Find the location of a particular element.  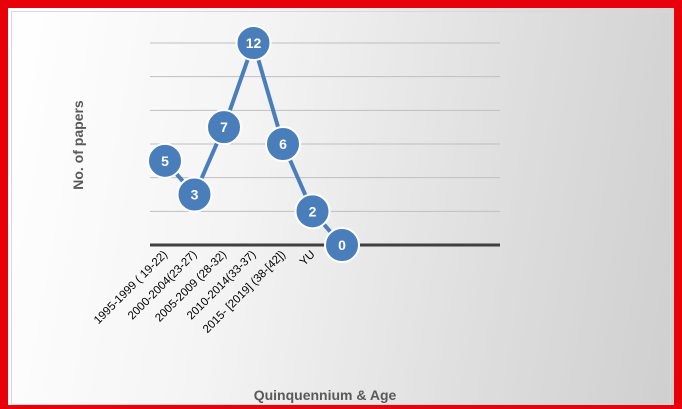

frame-bottom-edge is located at coordinates (341, 407).